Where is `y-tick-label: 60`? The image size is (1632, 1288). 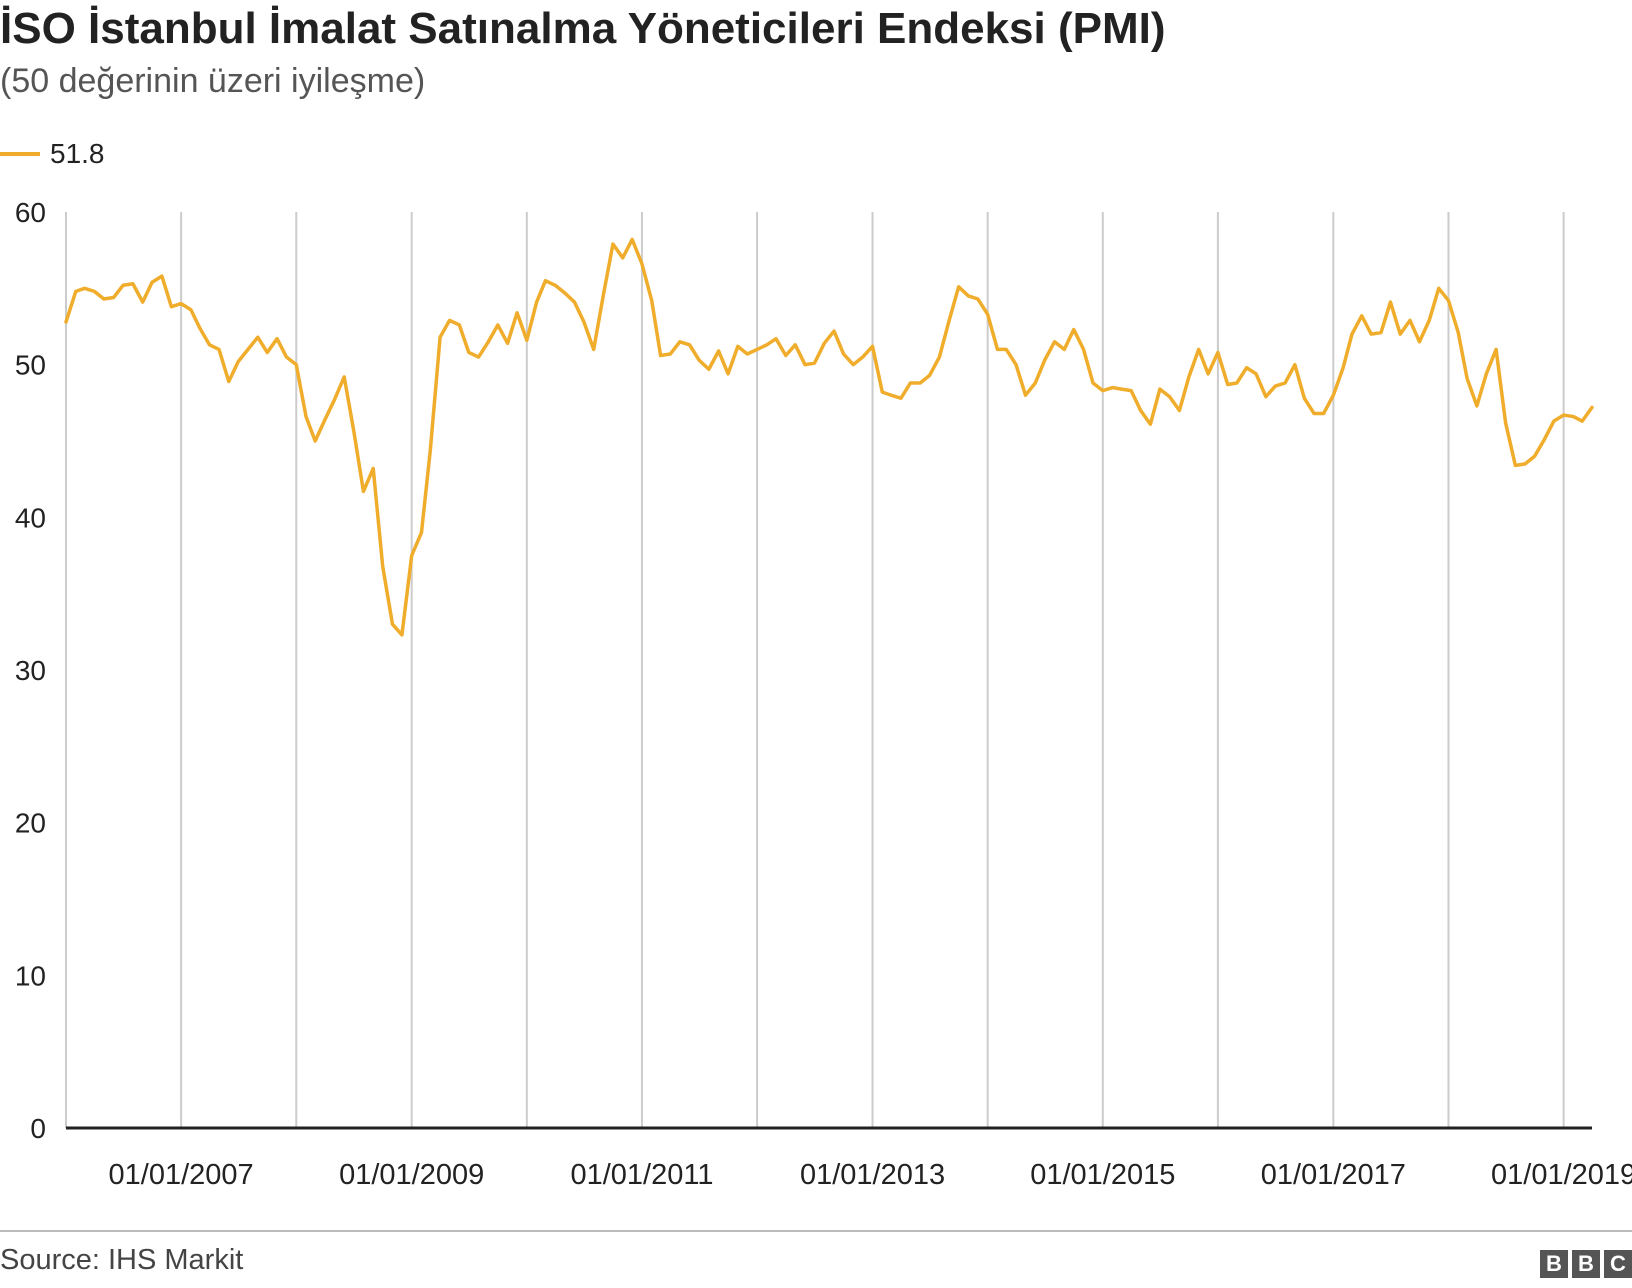 y-tick-label: 60 is located at coordinates (30, 212).